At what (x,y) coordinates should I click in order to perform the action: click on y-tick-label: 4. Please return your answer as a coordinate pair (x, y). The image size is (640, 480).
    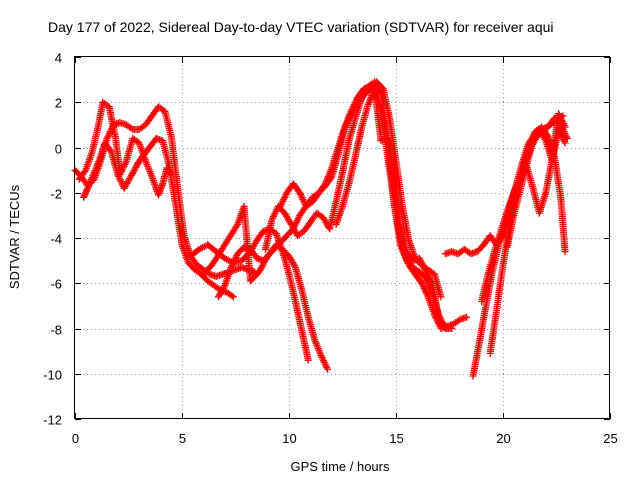
    Looking at the image, I should click on (58, 58).